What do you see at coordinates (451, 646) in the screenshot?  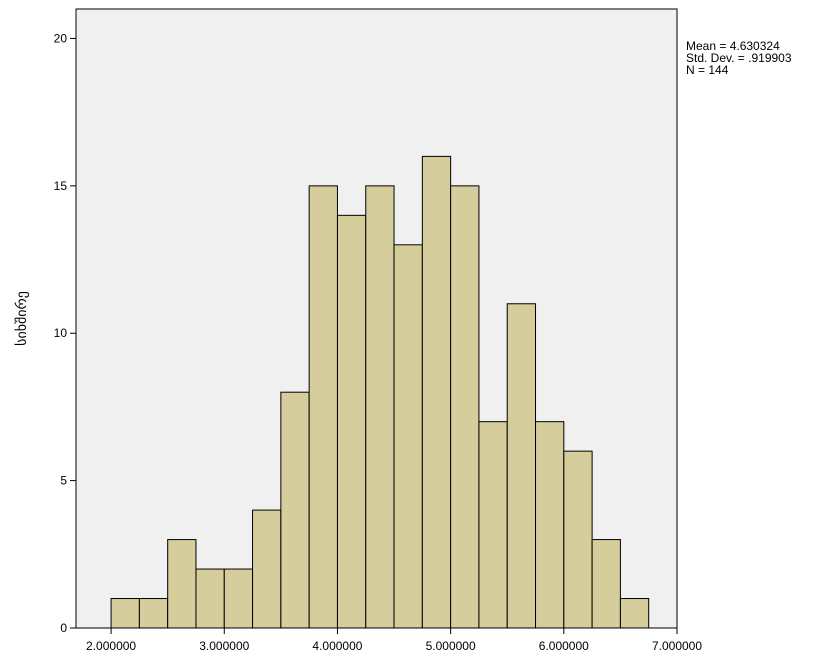 I see `x-tick-label-5: 5.000000` at bounding box center [451, 646].